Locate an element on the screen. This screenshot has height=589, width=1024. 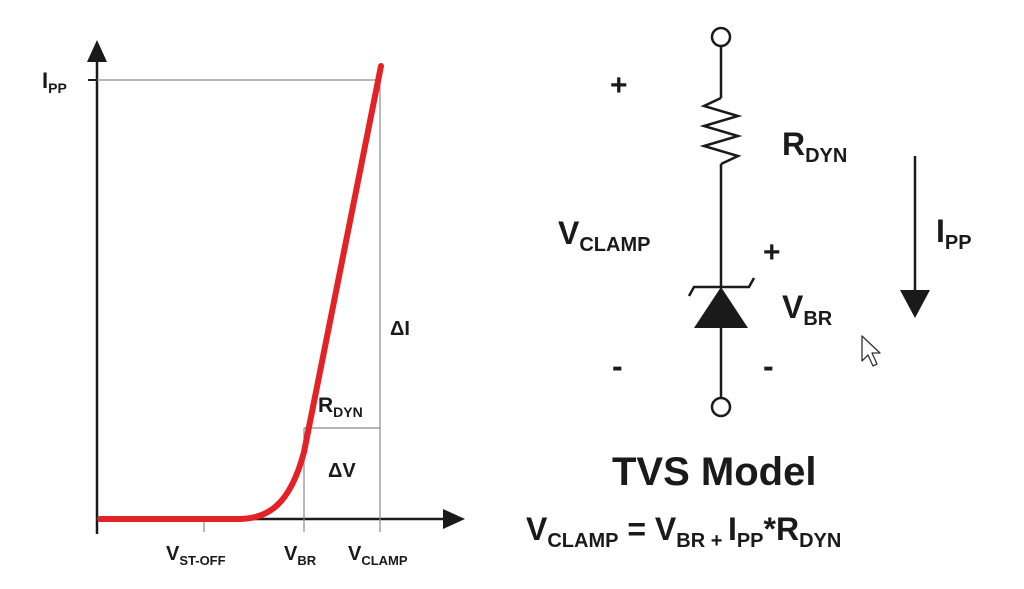
minus-bottom-sign: - is located at coordinates (617, 366).